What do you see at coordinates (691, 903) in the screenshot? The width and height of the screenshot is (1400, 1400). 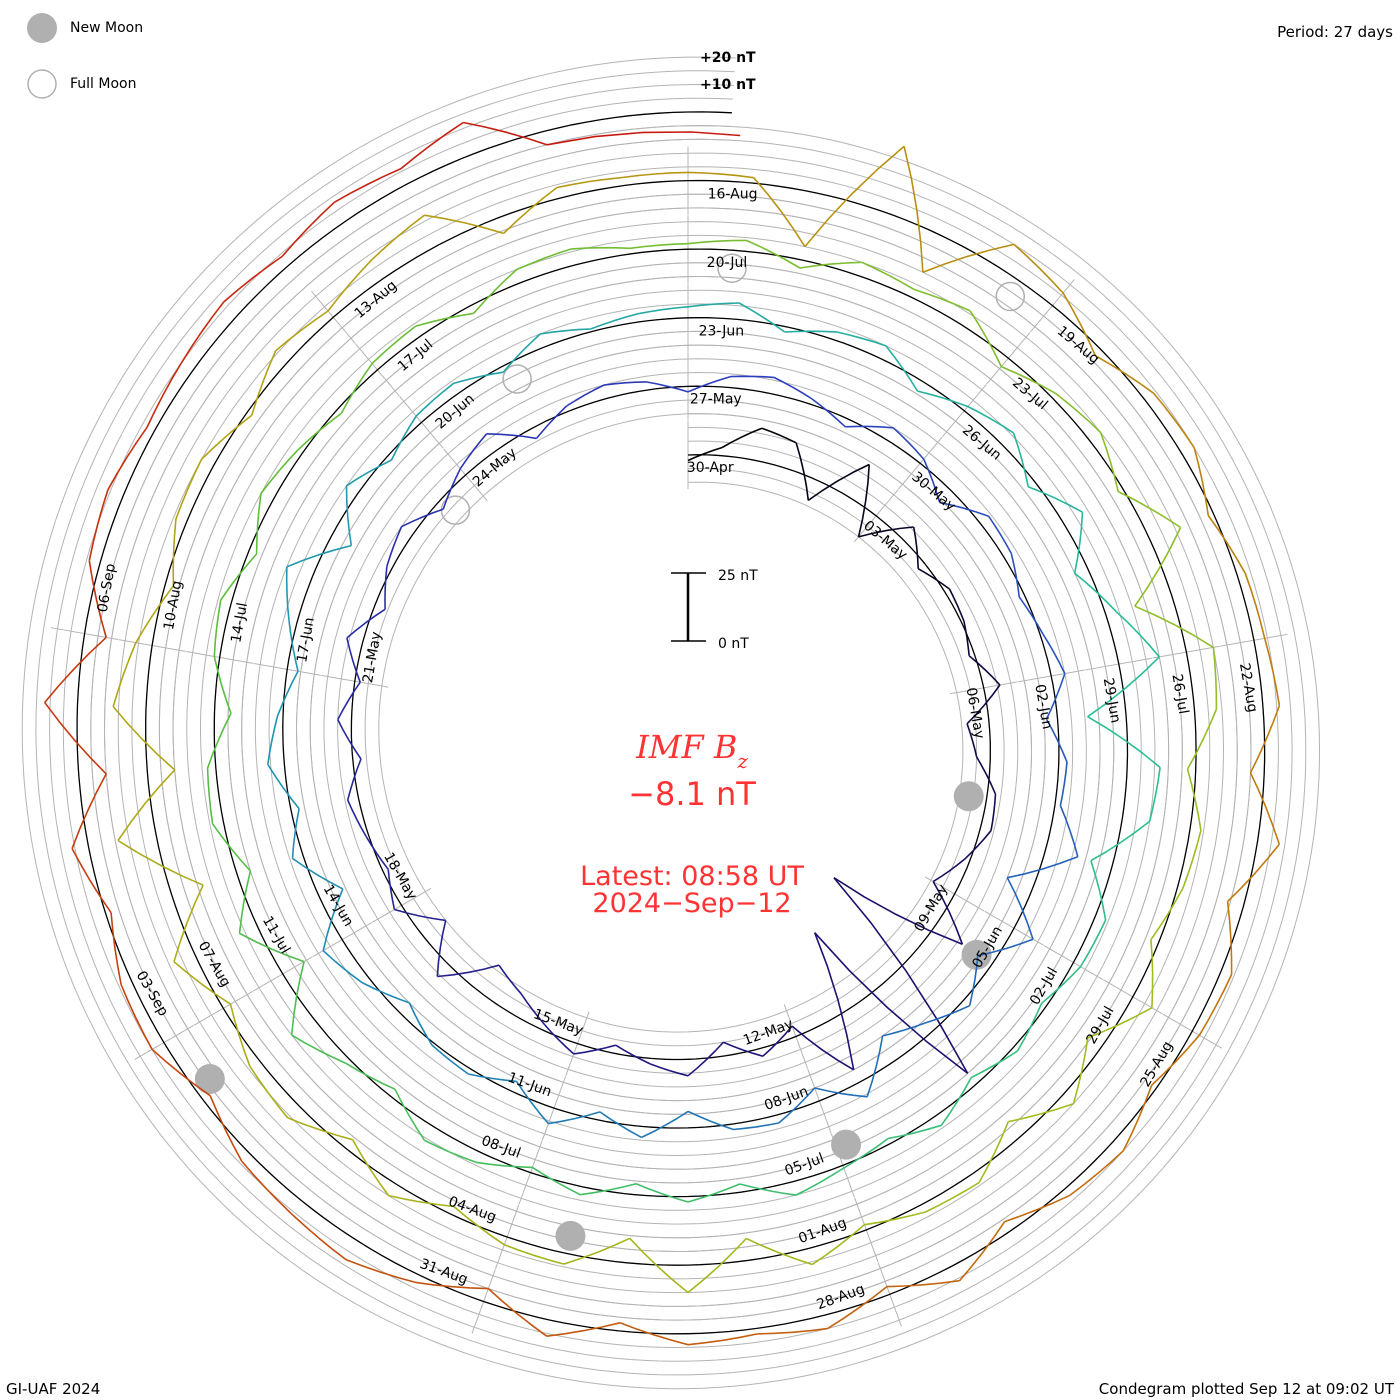 I see `latest-date: 2024−Sep−12` at bounding box center [691, 903].